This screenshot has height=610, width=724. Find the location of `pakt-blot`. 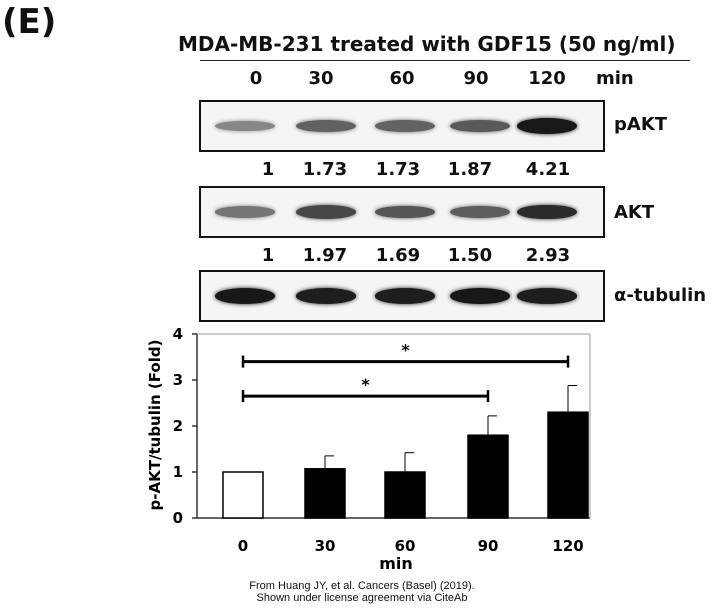

pakt-blot is located at coordinates (402, 126).